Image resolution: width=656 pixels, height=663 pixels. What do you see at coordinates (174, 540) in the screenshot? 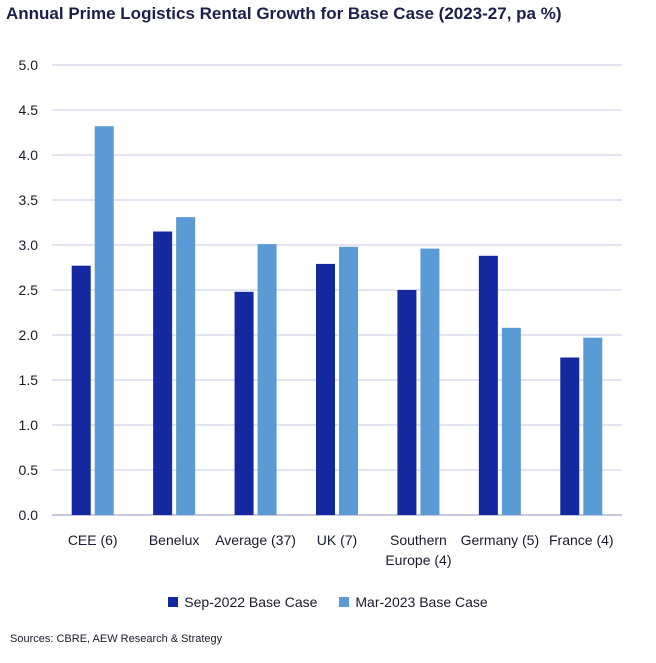
I see `x-category-label: Benelux` at bounding box center [174, 540].